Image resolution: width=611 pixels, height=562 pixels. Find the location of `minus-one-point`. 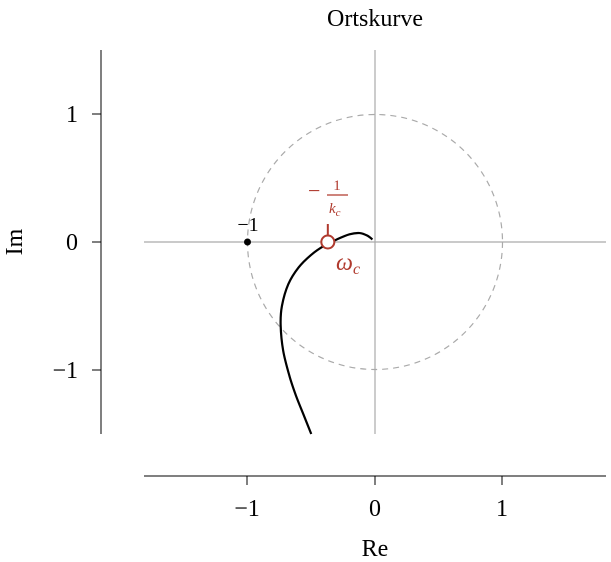

minus-one-point is located at coordinates (247, 242).